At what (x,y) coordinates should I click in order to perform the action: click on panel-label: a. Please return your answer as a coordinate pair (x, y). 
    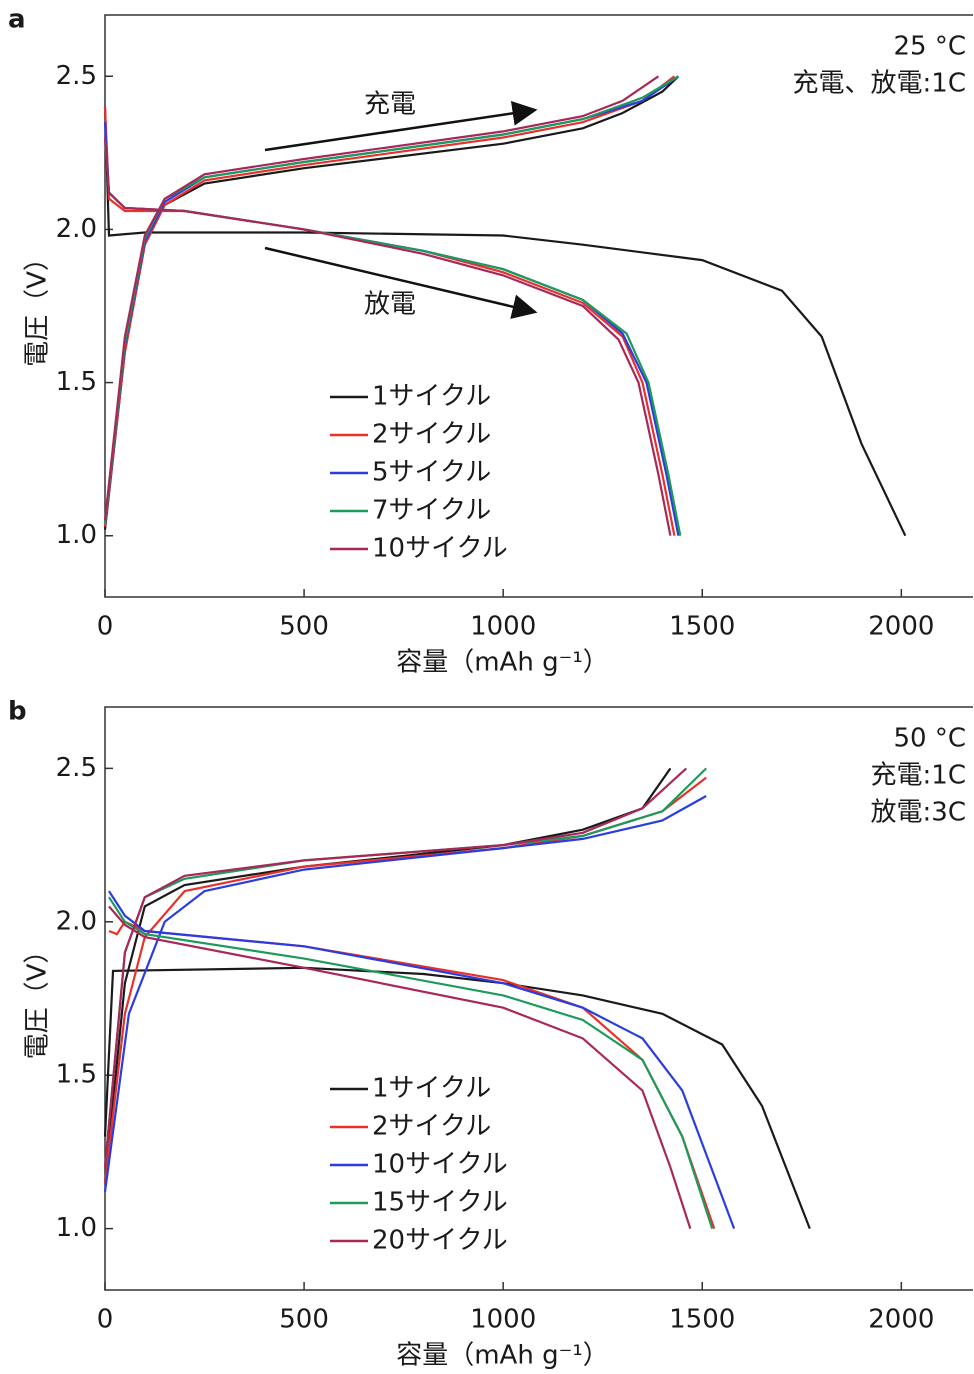
    Looking at the image, I should click on (17, 20).